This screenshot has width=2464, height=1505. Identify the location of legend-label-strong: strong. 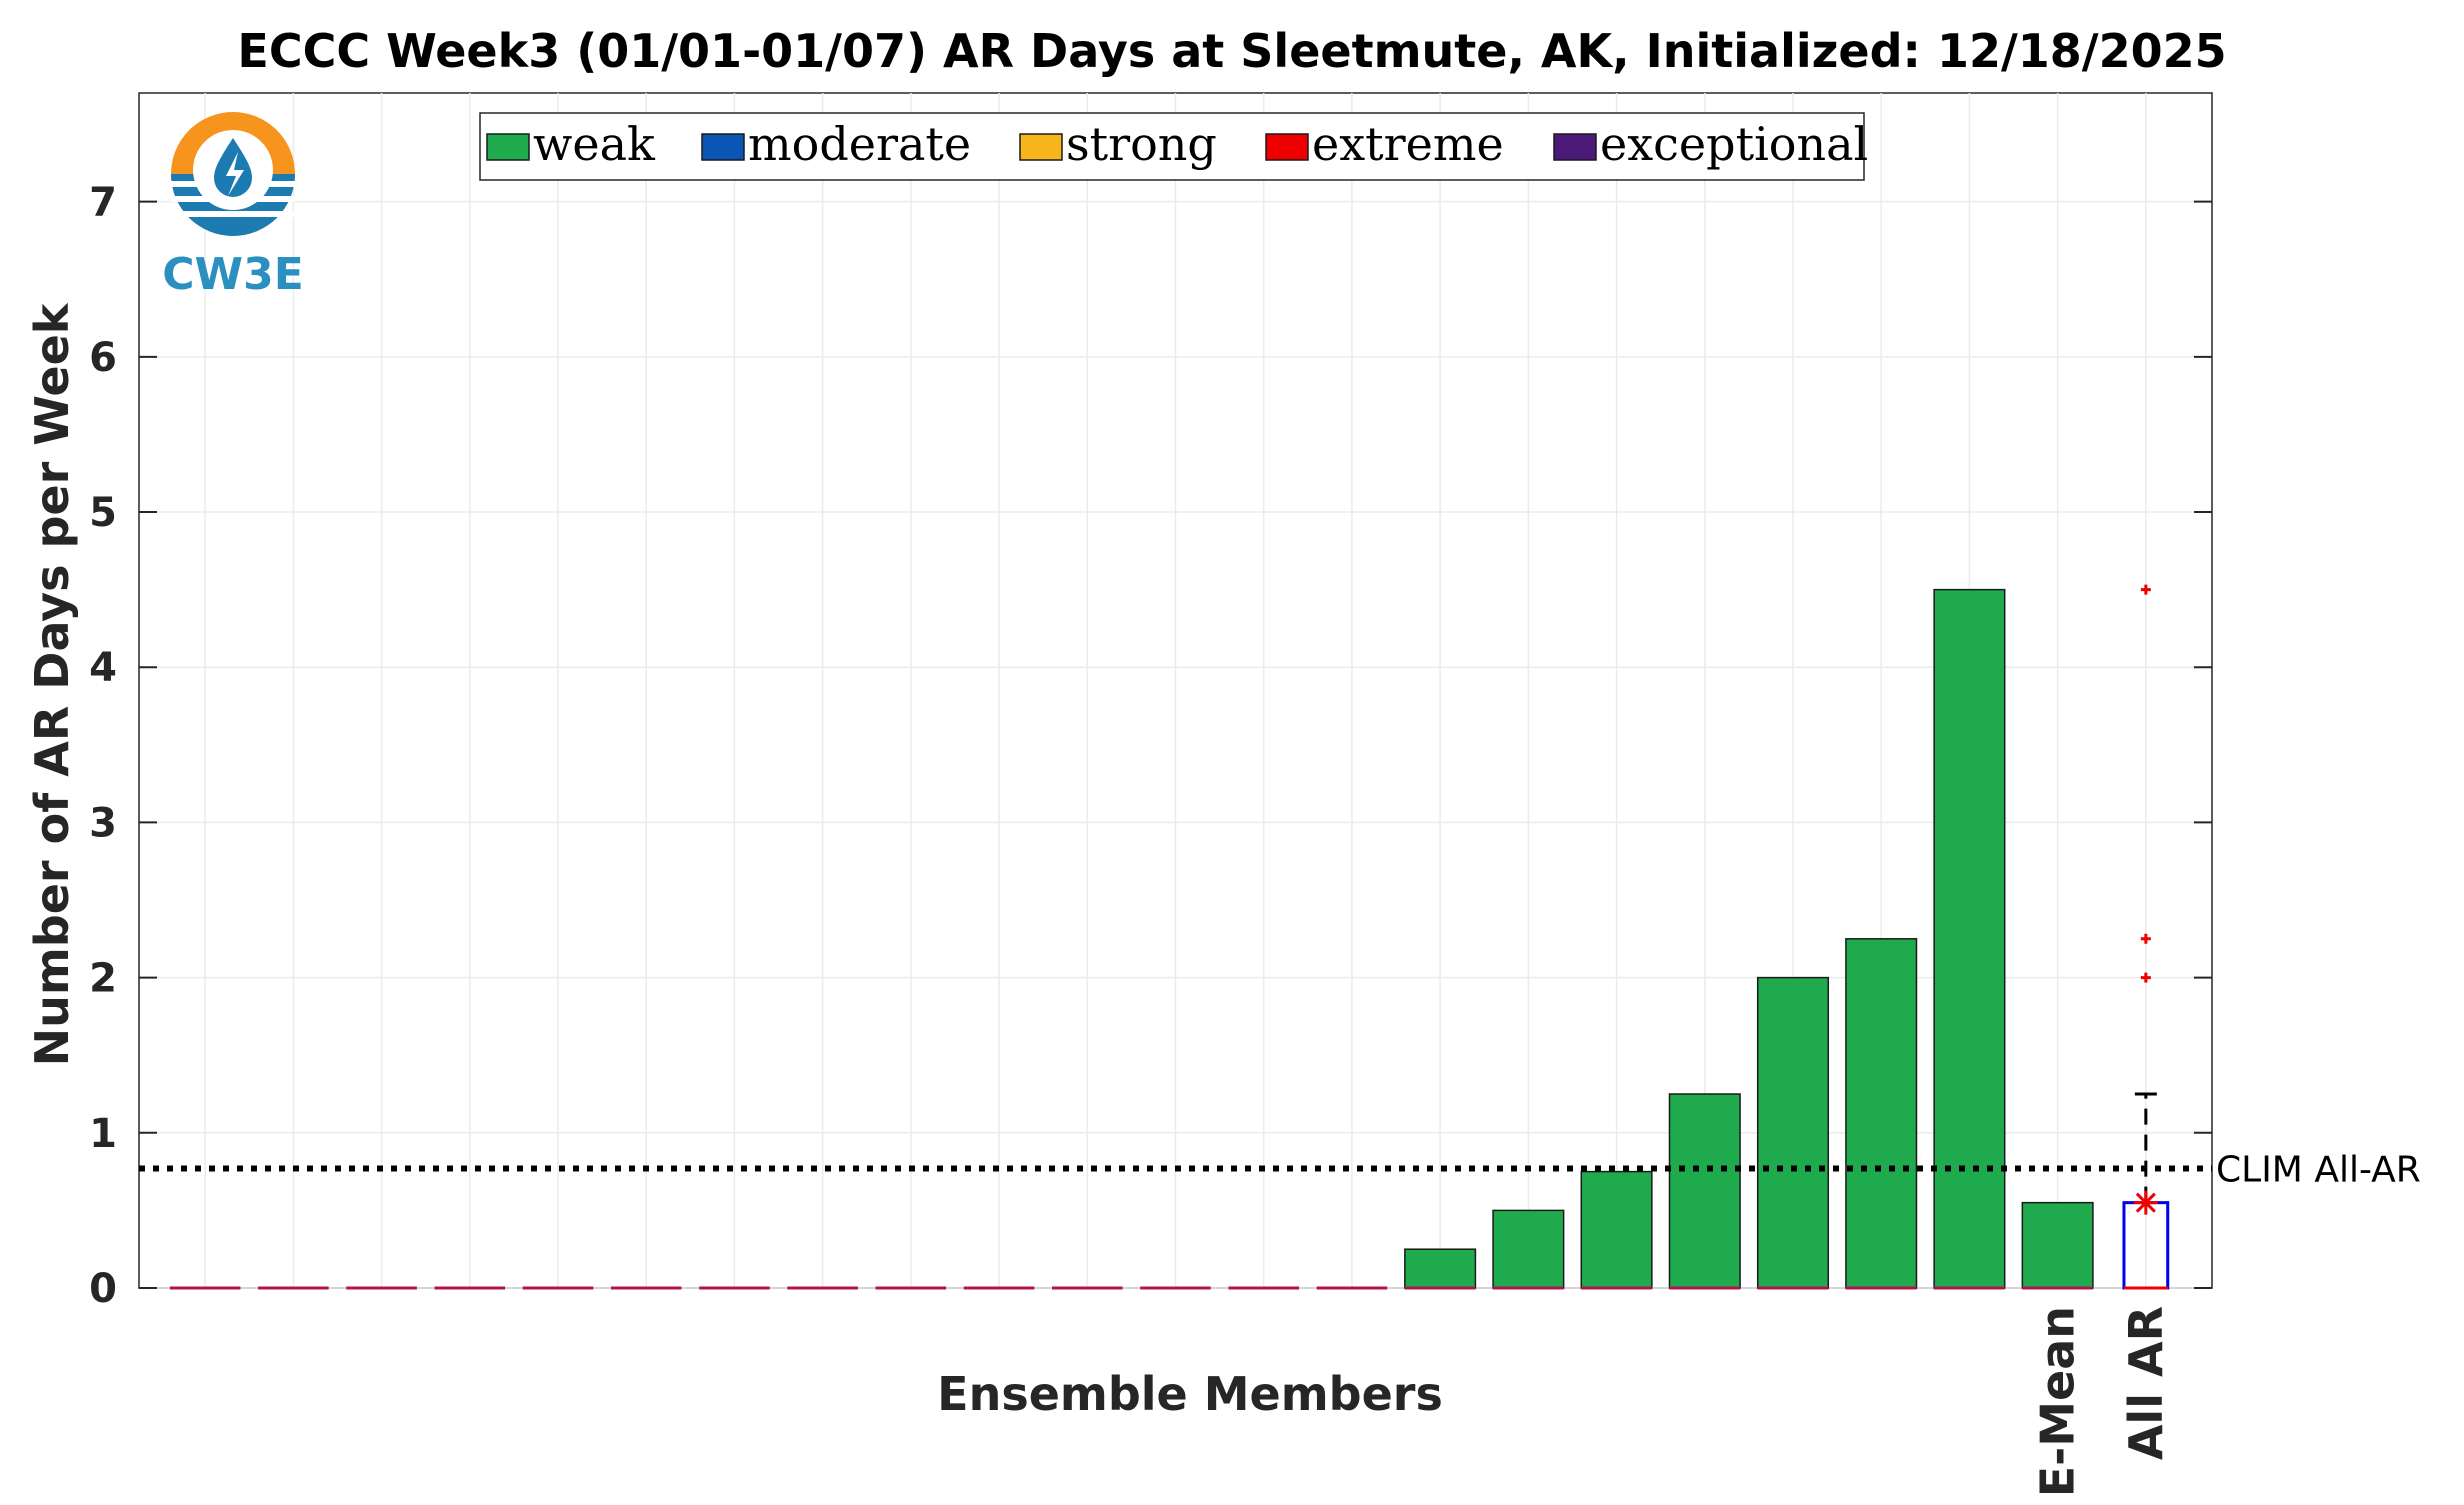
(1141, 144).